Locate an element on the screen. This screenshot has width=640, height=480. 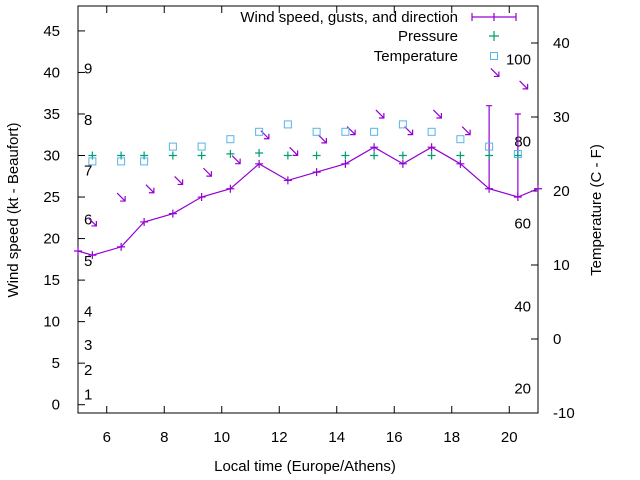
legend-label-pressure: Pressure is located at coordinates (428, 36).